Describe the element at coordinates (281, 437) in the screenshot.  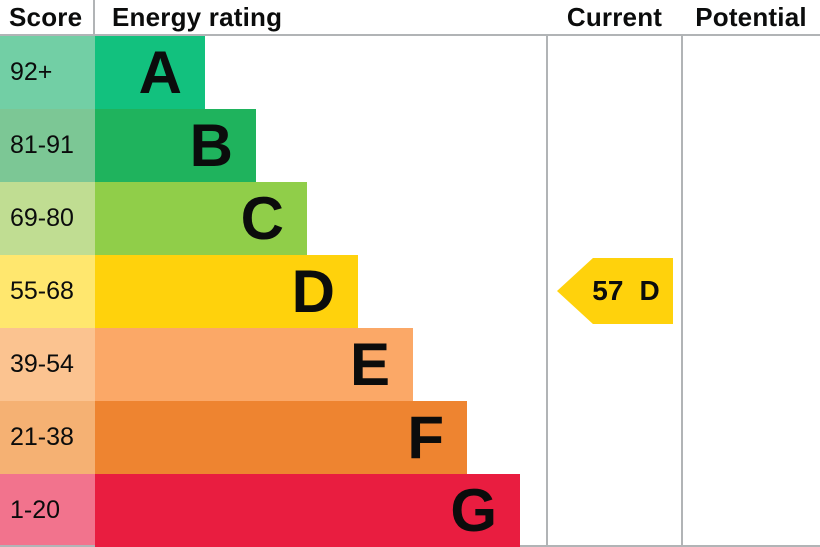
I see `band-bar-f: F` at that location.